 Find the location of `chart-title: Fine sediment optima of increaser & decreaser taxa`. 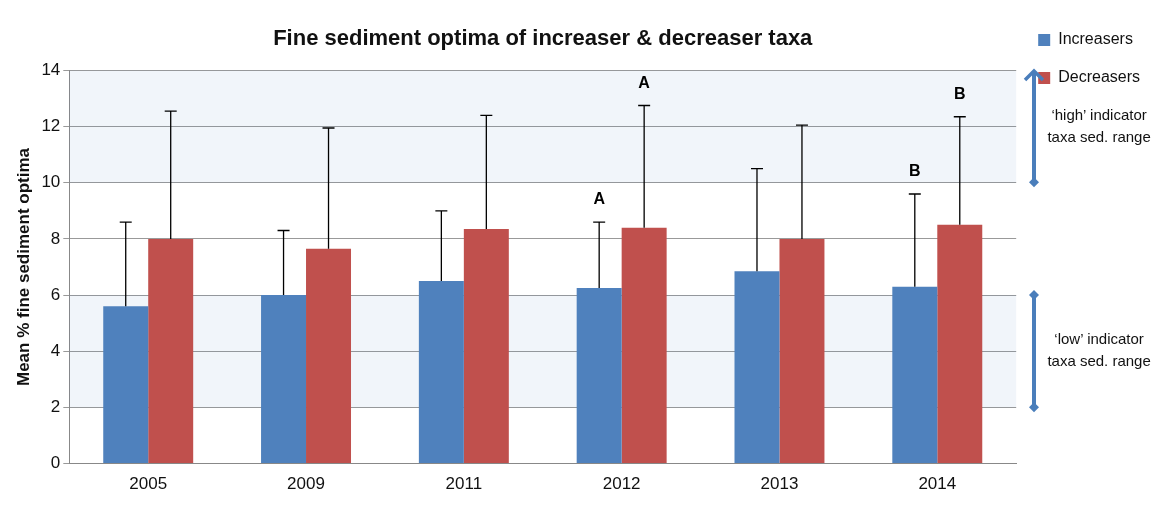

chart-title: Fine sediment optima of increaser & decreaser taxa is located at coordinates (543, 38).